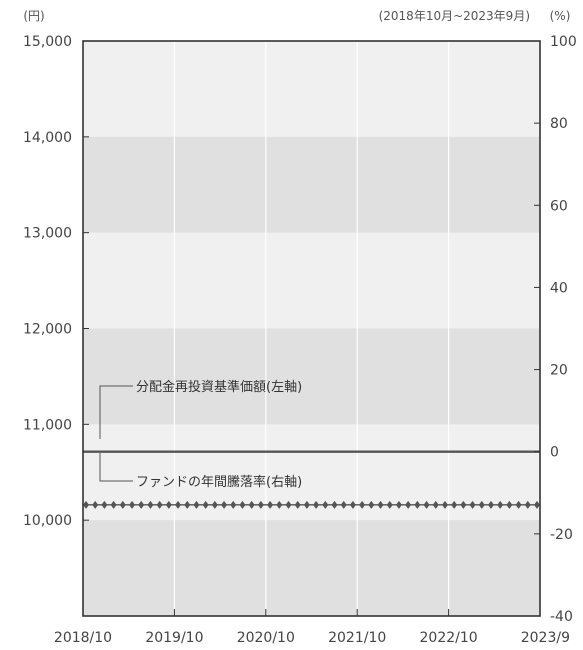 The image size is (583, 650). What do you see at coordinates (47, 521) in the screenshot?
I see `y-left-tick-label: 10,000` at bounding box center [47, 521].